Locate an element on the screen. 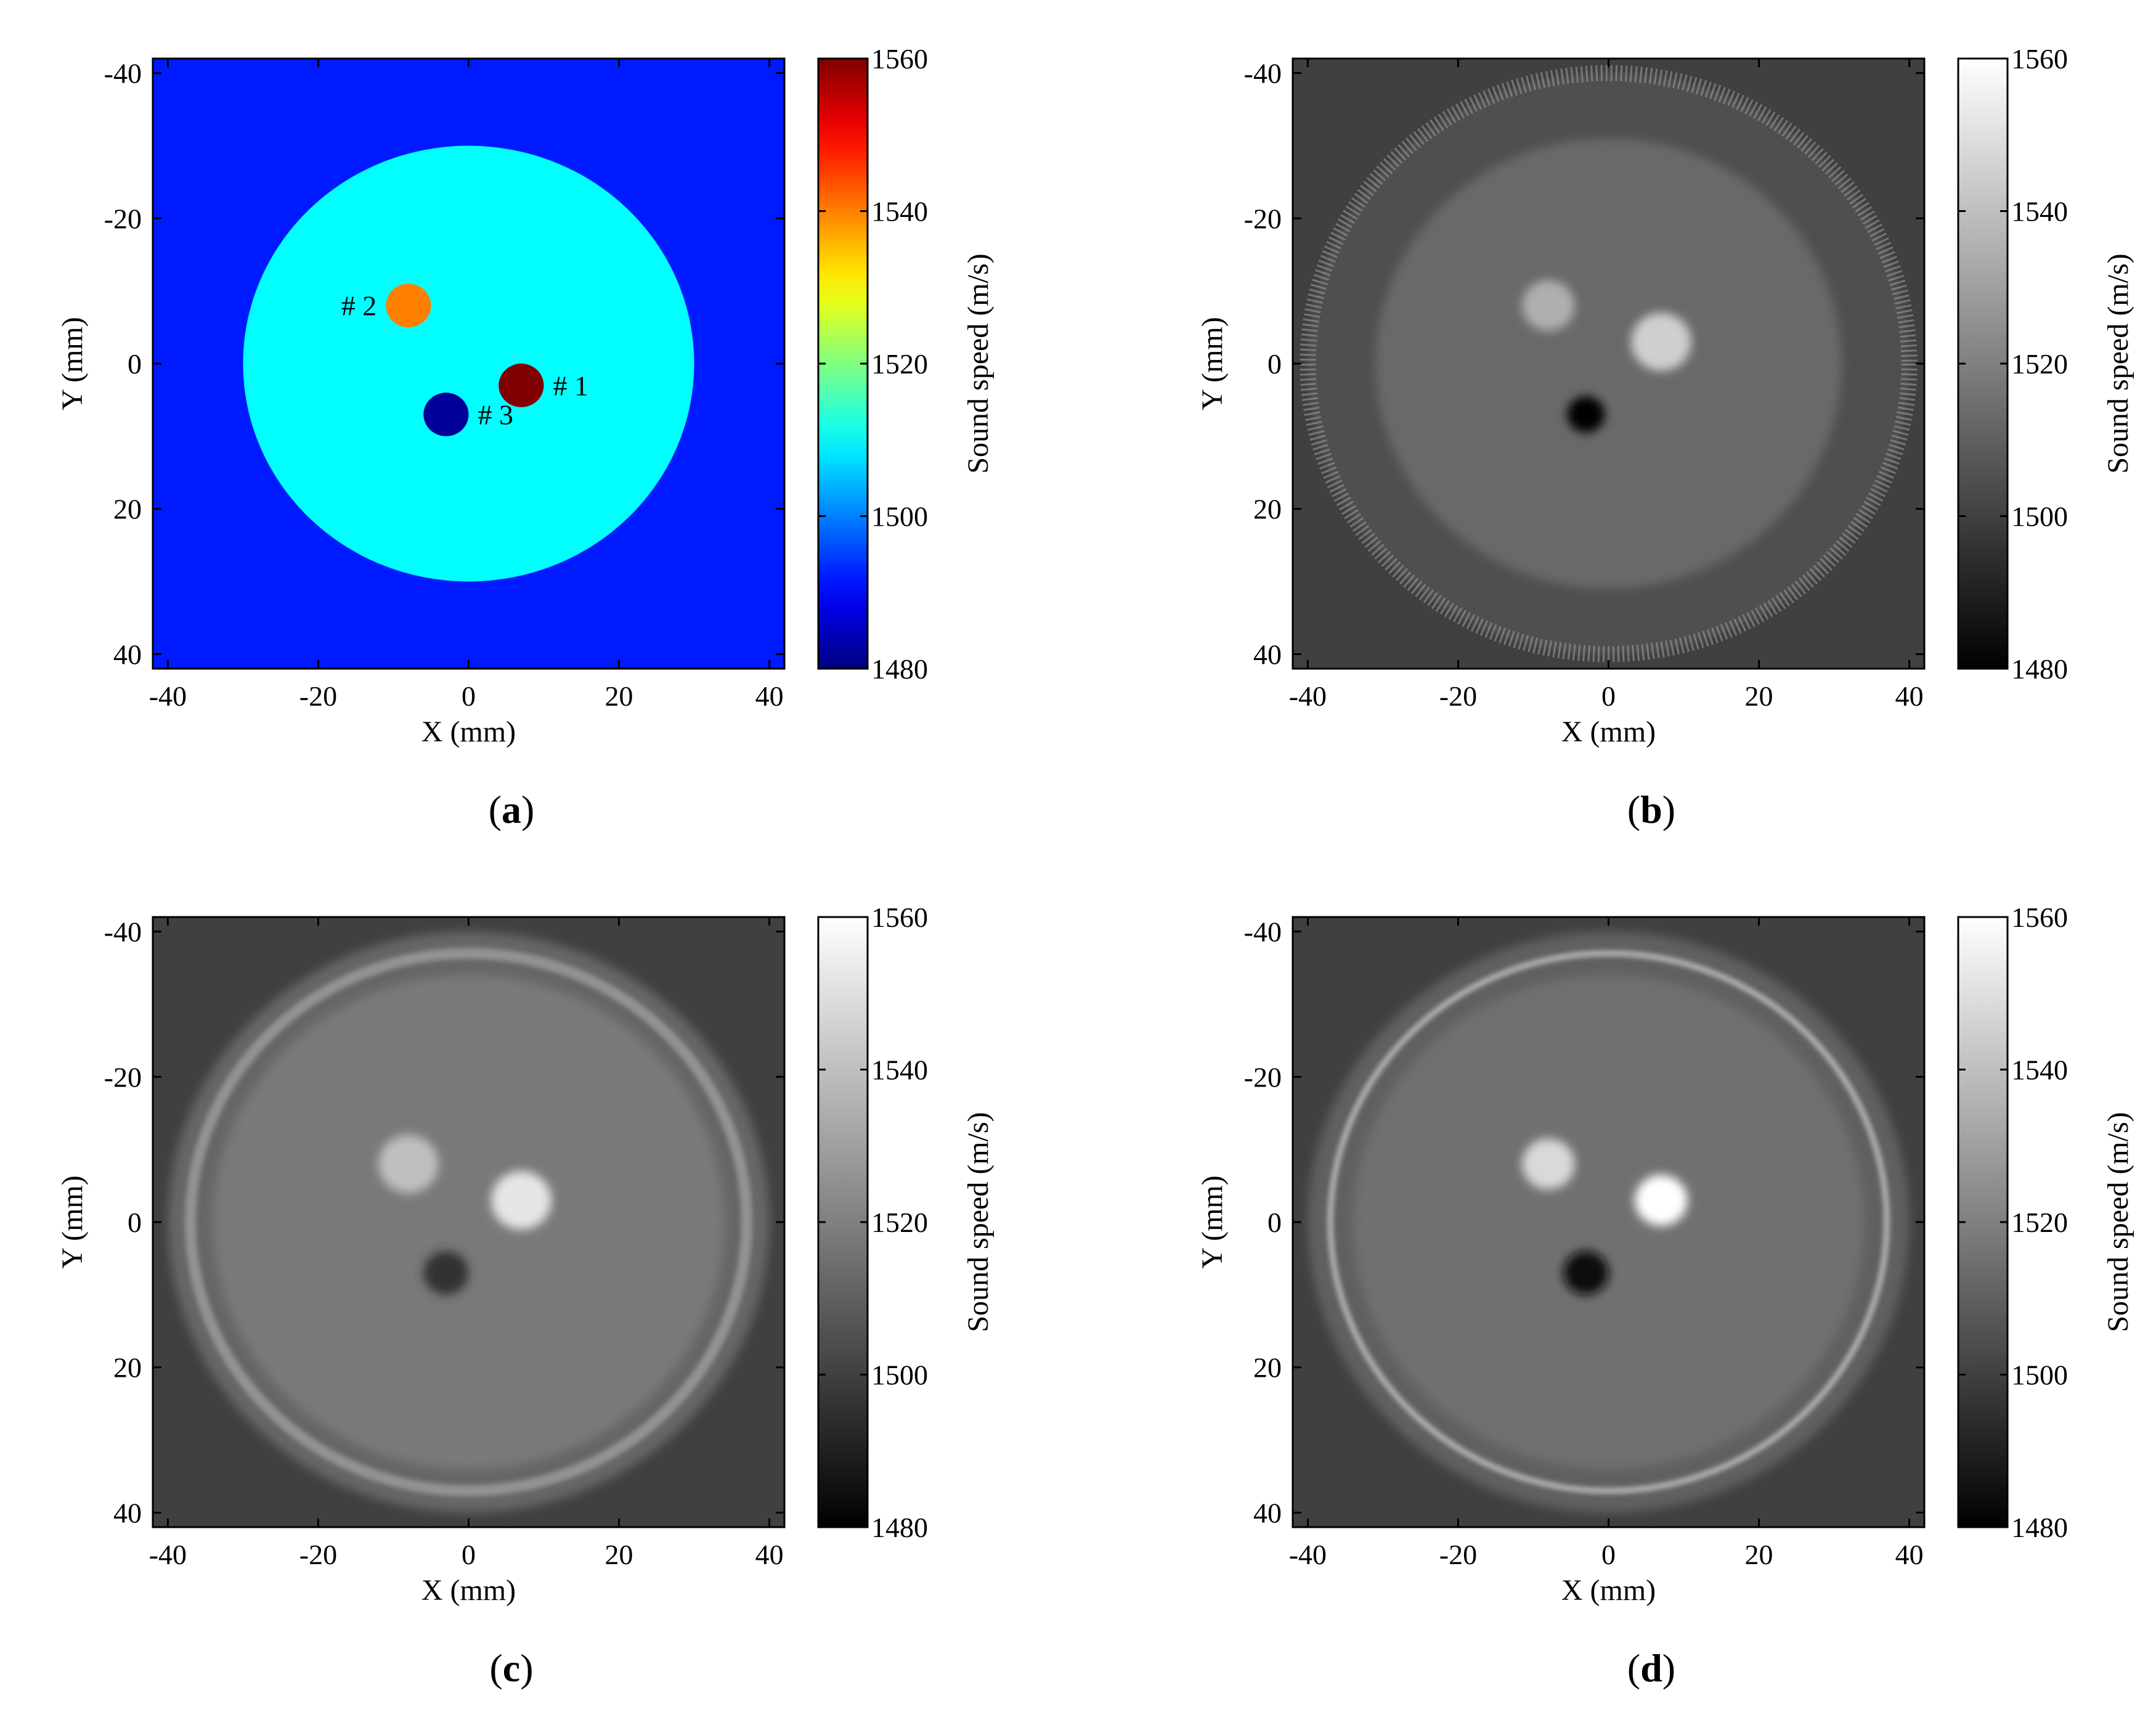 The image size is (2156, 1733). panel-label: (a) is located at coordinates (512, 809).